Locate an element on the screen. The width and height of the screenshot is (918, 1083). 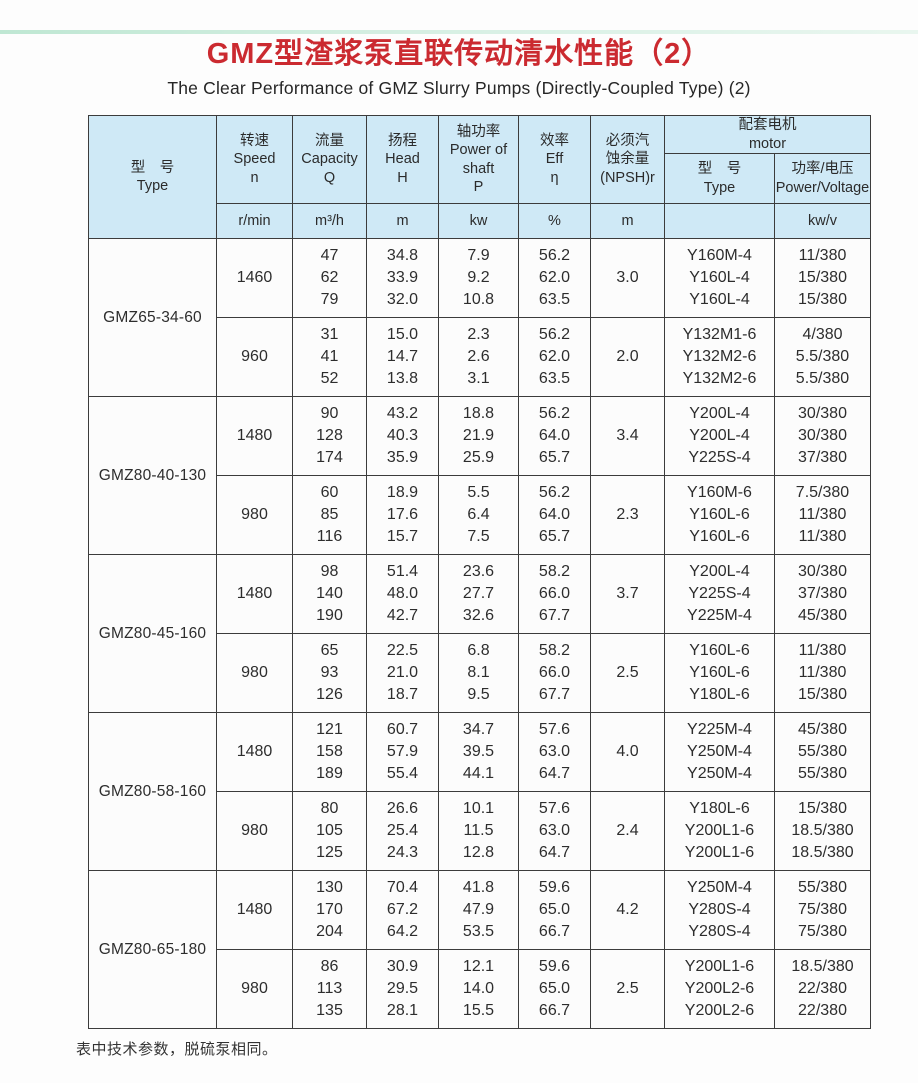
capacity-values-cell: 60 85 116 is located at coordinates (329, 515).